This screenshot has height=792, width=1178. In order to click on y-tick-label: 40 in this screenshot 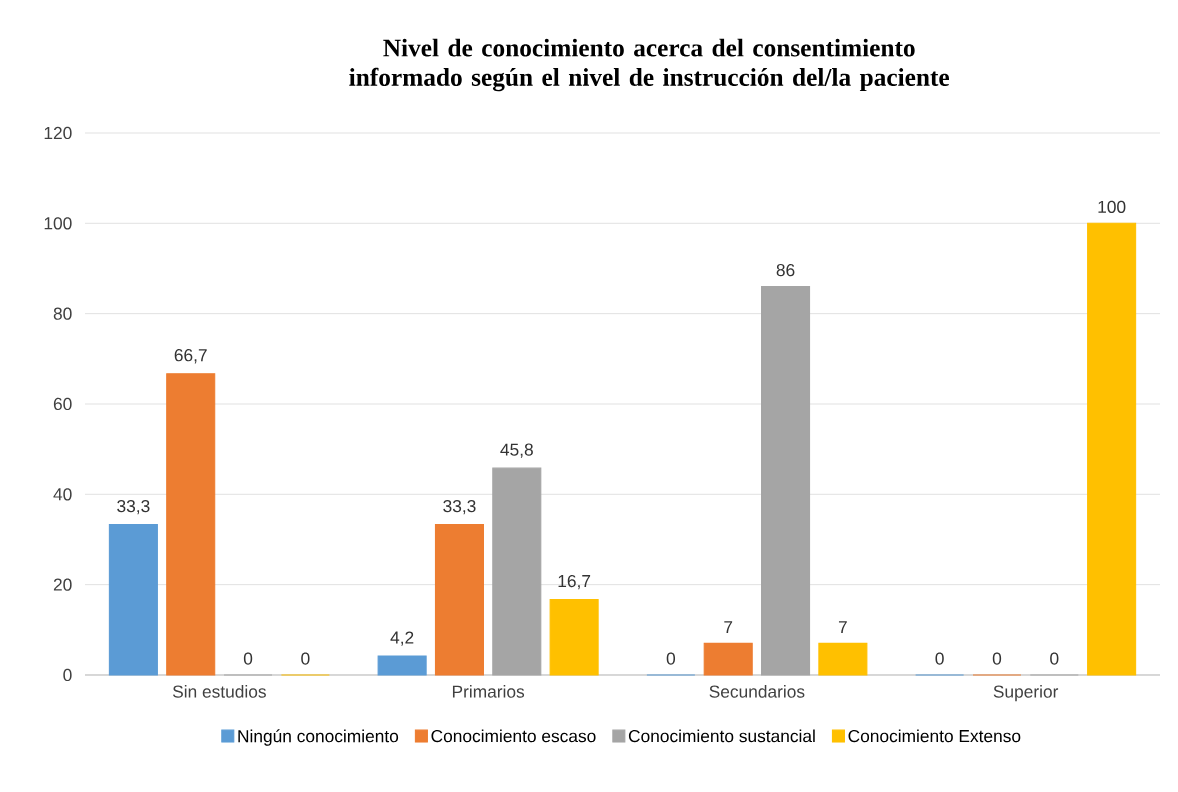, I will do `click(62, 494)`.